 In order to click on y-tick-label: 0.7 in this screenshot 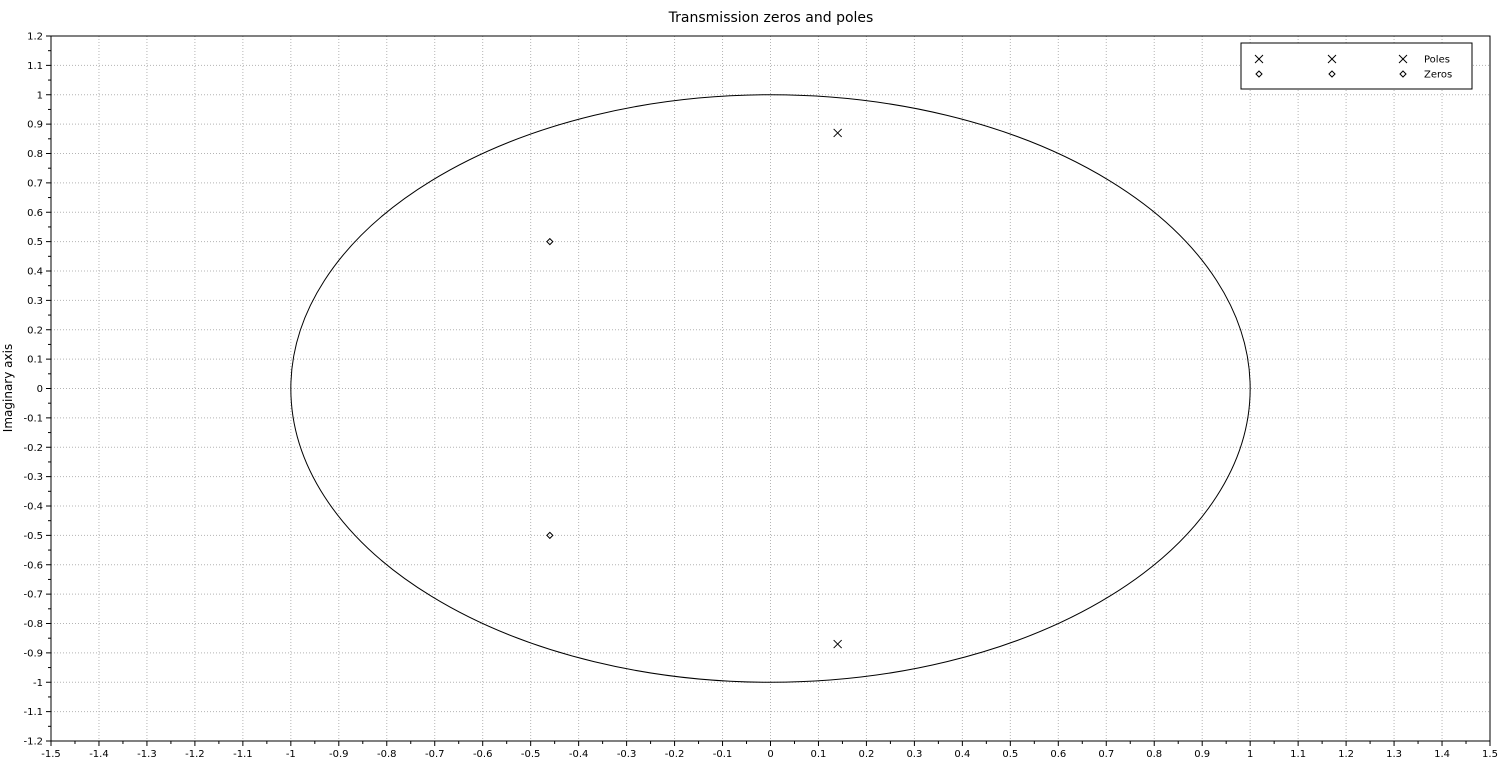, I will do `click(35, 183)`.